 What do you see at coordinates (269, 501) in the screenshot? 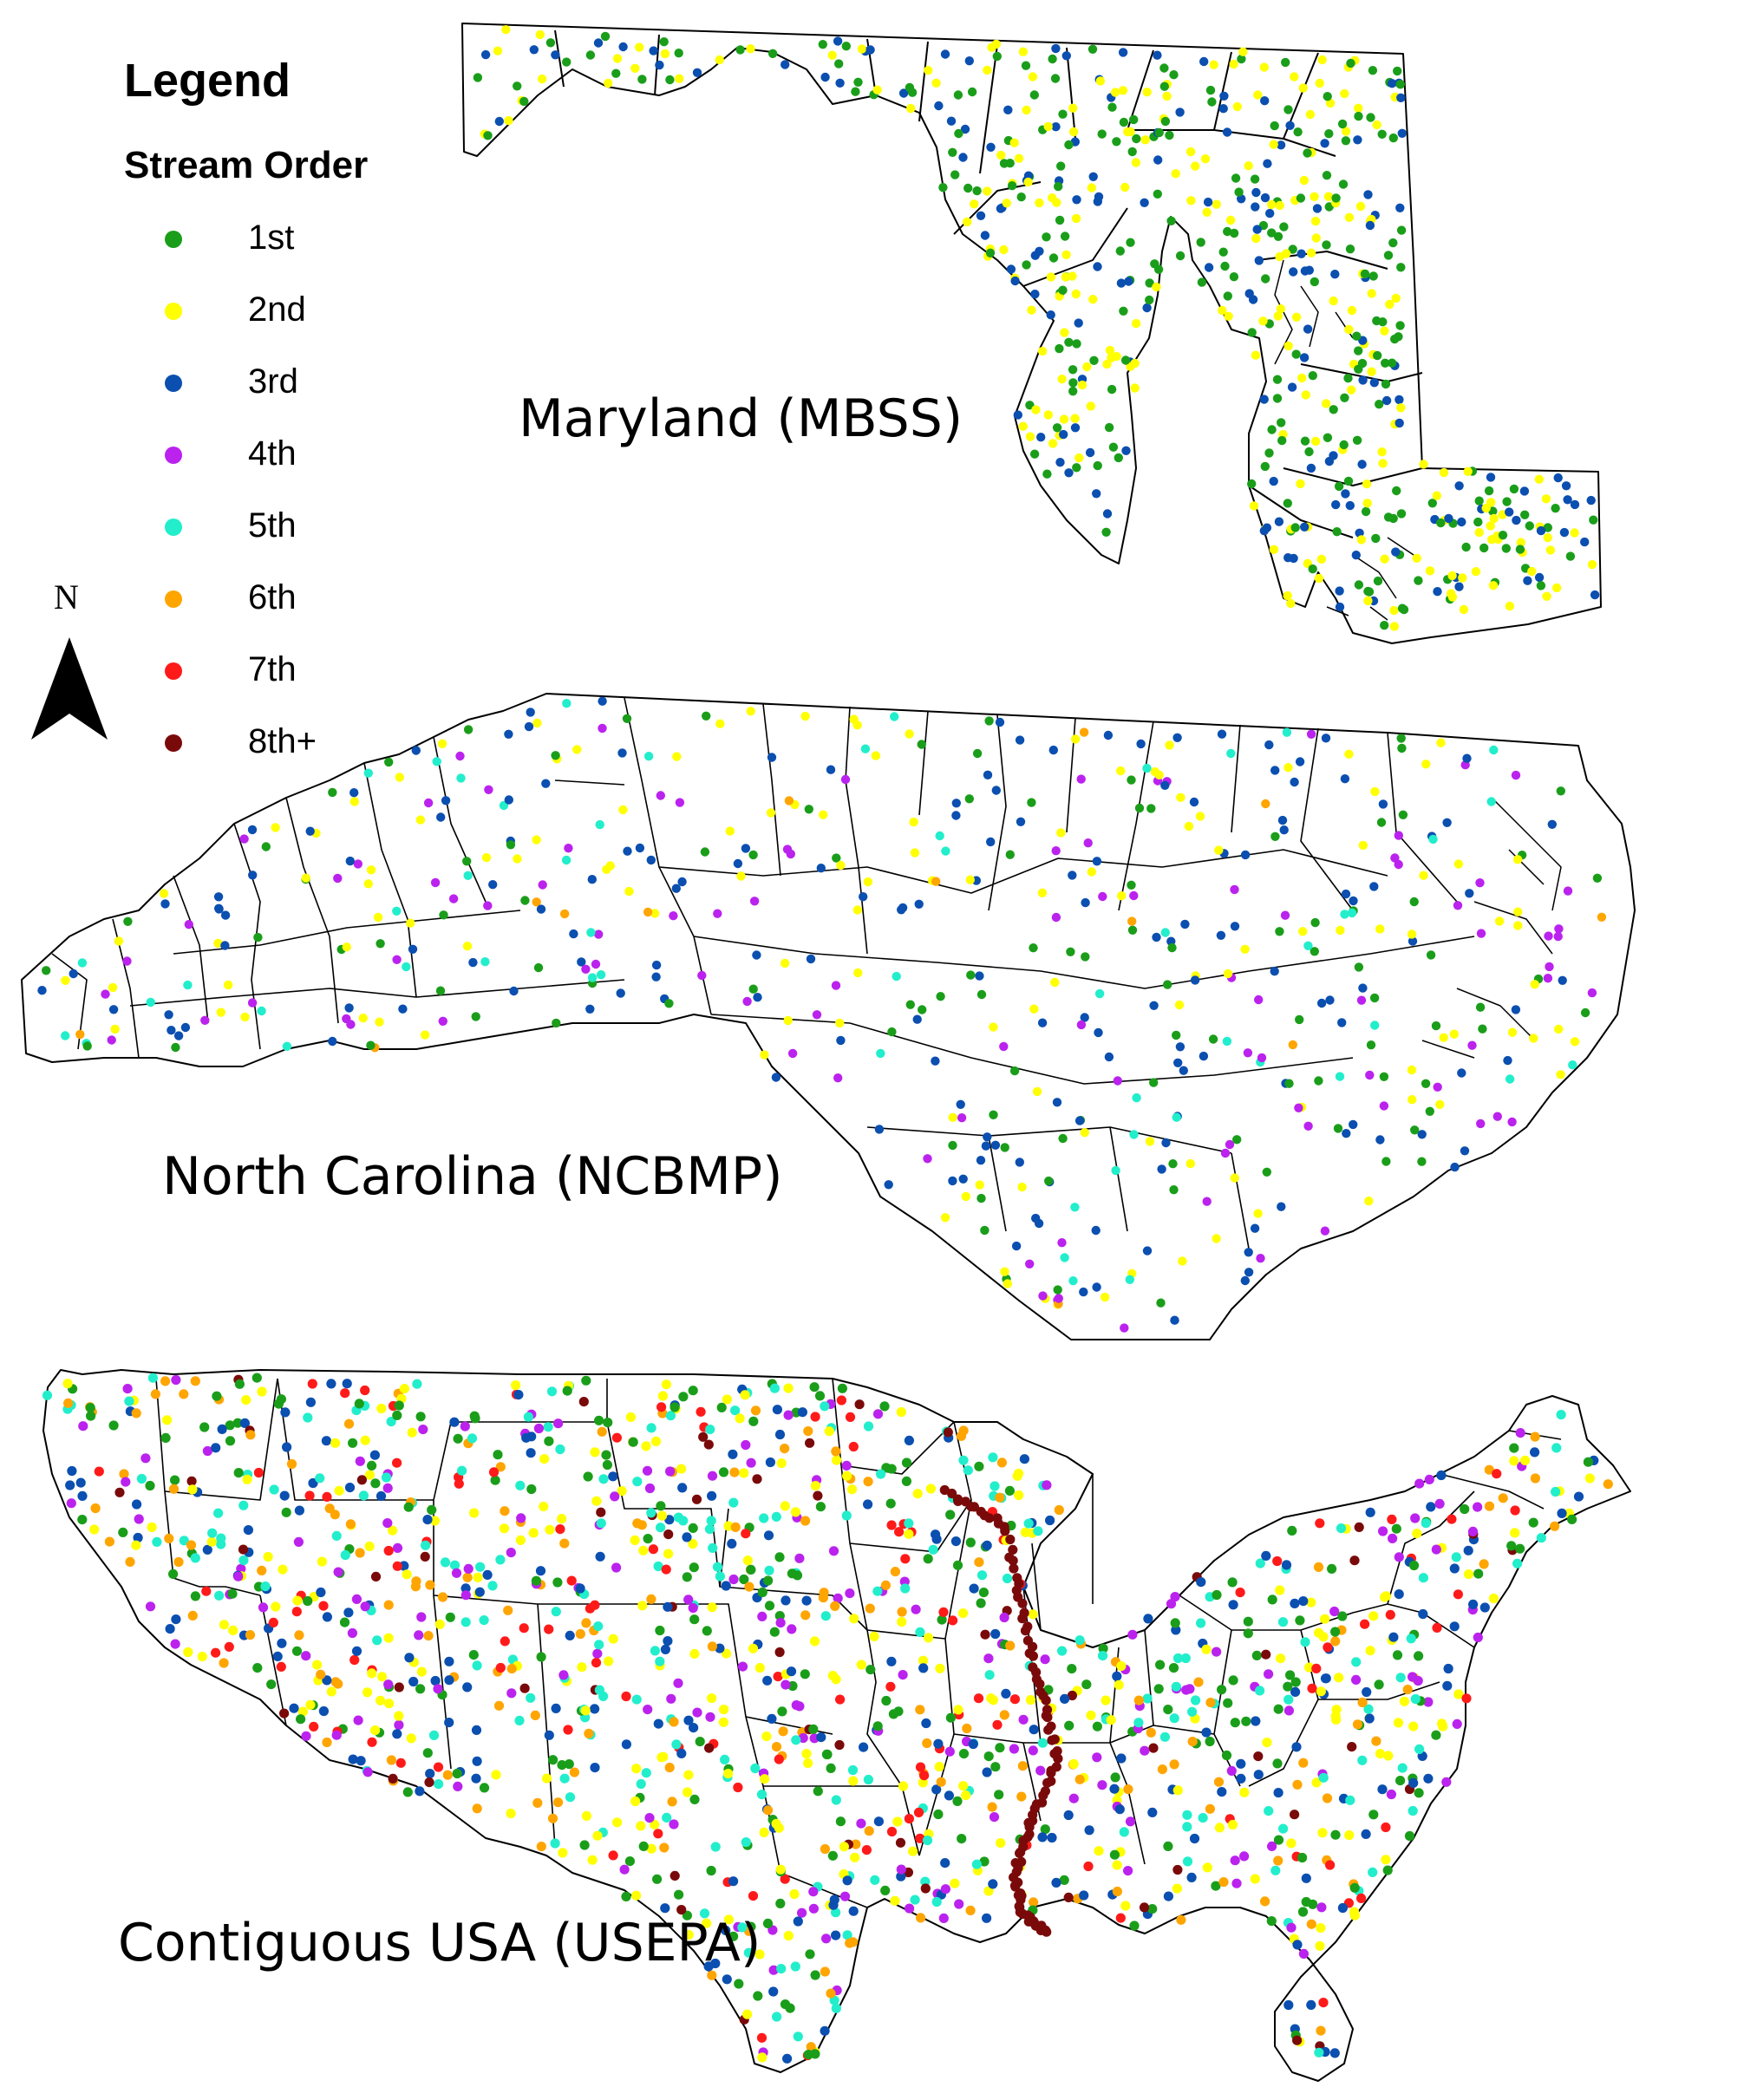
I see `legend-items: 1st 2nd 3rd 4th 5th 6th 7th 8th+` at bounding box center [269, 501].